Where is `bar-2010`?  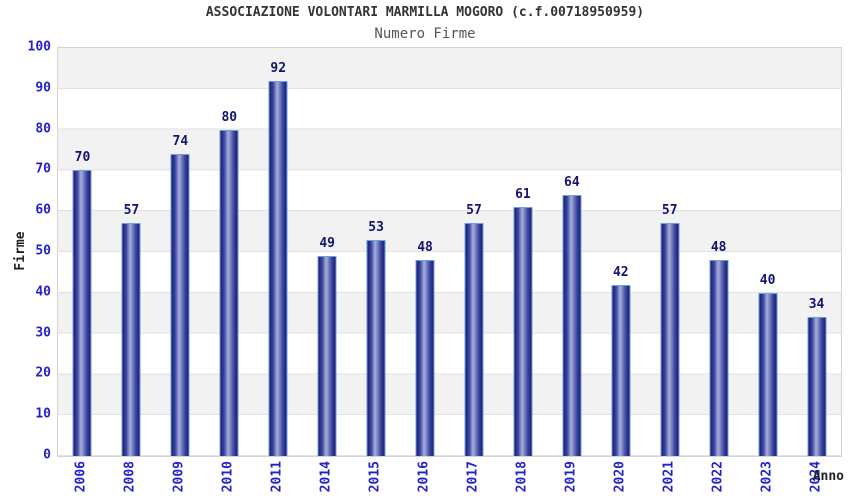 bar-2010 is located at coordinates (229, 292).